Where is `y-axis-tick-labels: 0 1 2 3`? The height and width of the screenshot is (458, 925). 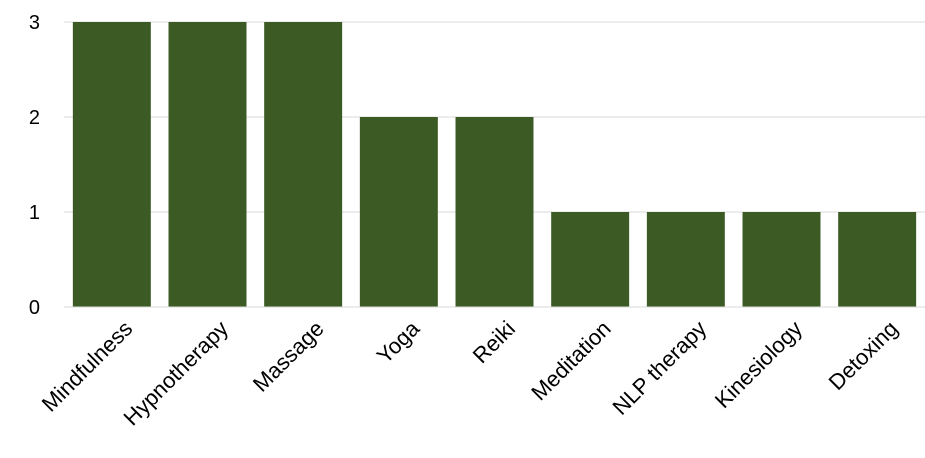
y-axis-tick-labels: 0 1 2 3 is located at coordinates (34, 165).